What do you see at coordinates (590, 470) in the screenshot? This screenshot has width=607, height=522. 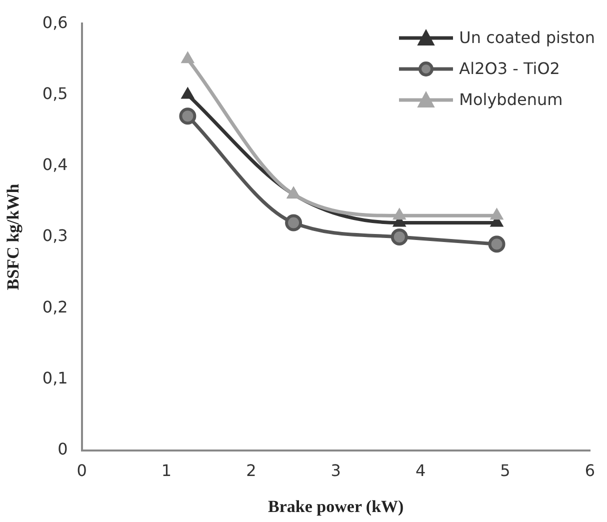 I see `x-tick-label: 6` at bounding box center [590, 470].